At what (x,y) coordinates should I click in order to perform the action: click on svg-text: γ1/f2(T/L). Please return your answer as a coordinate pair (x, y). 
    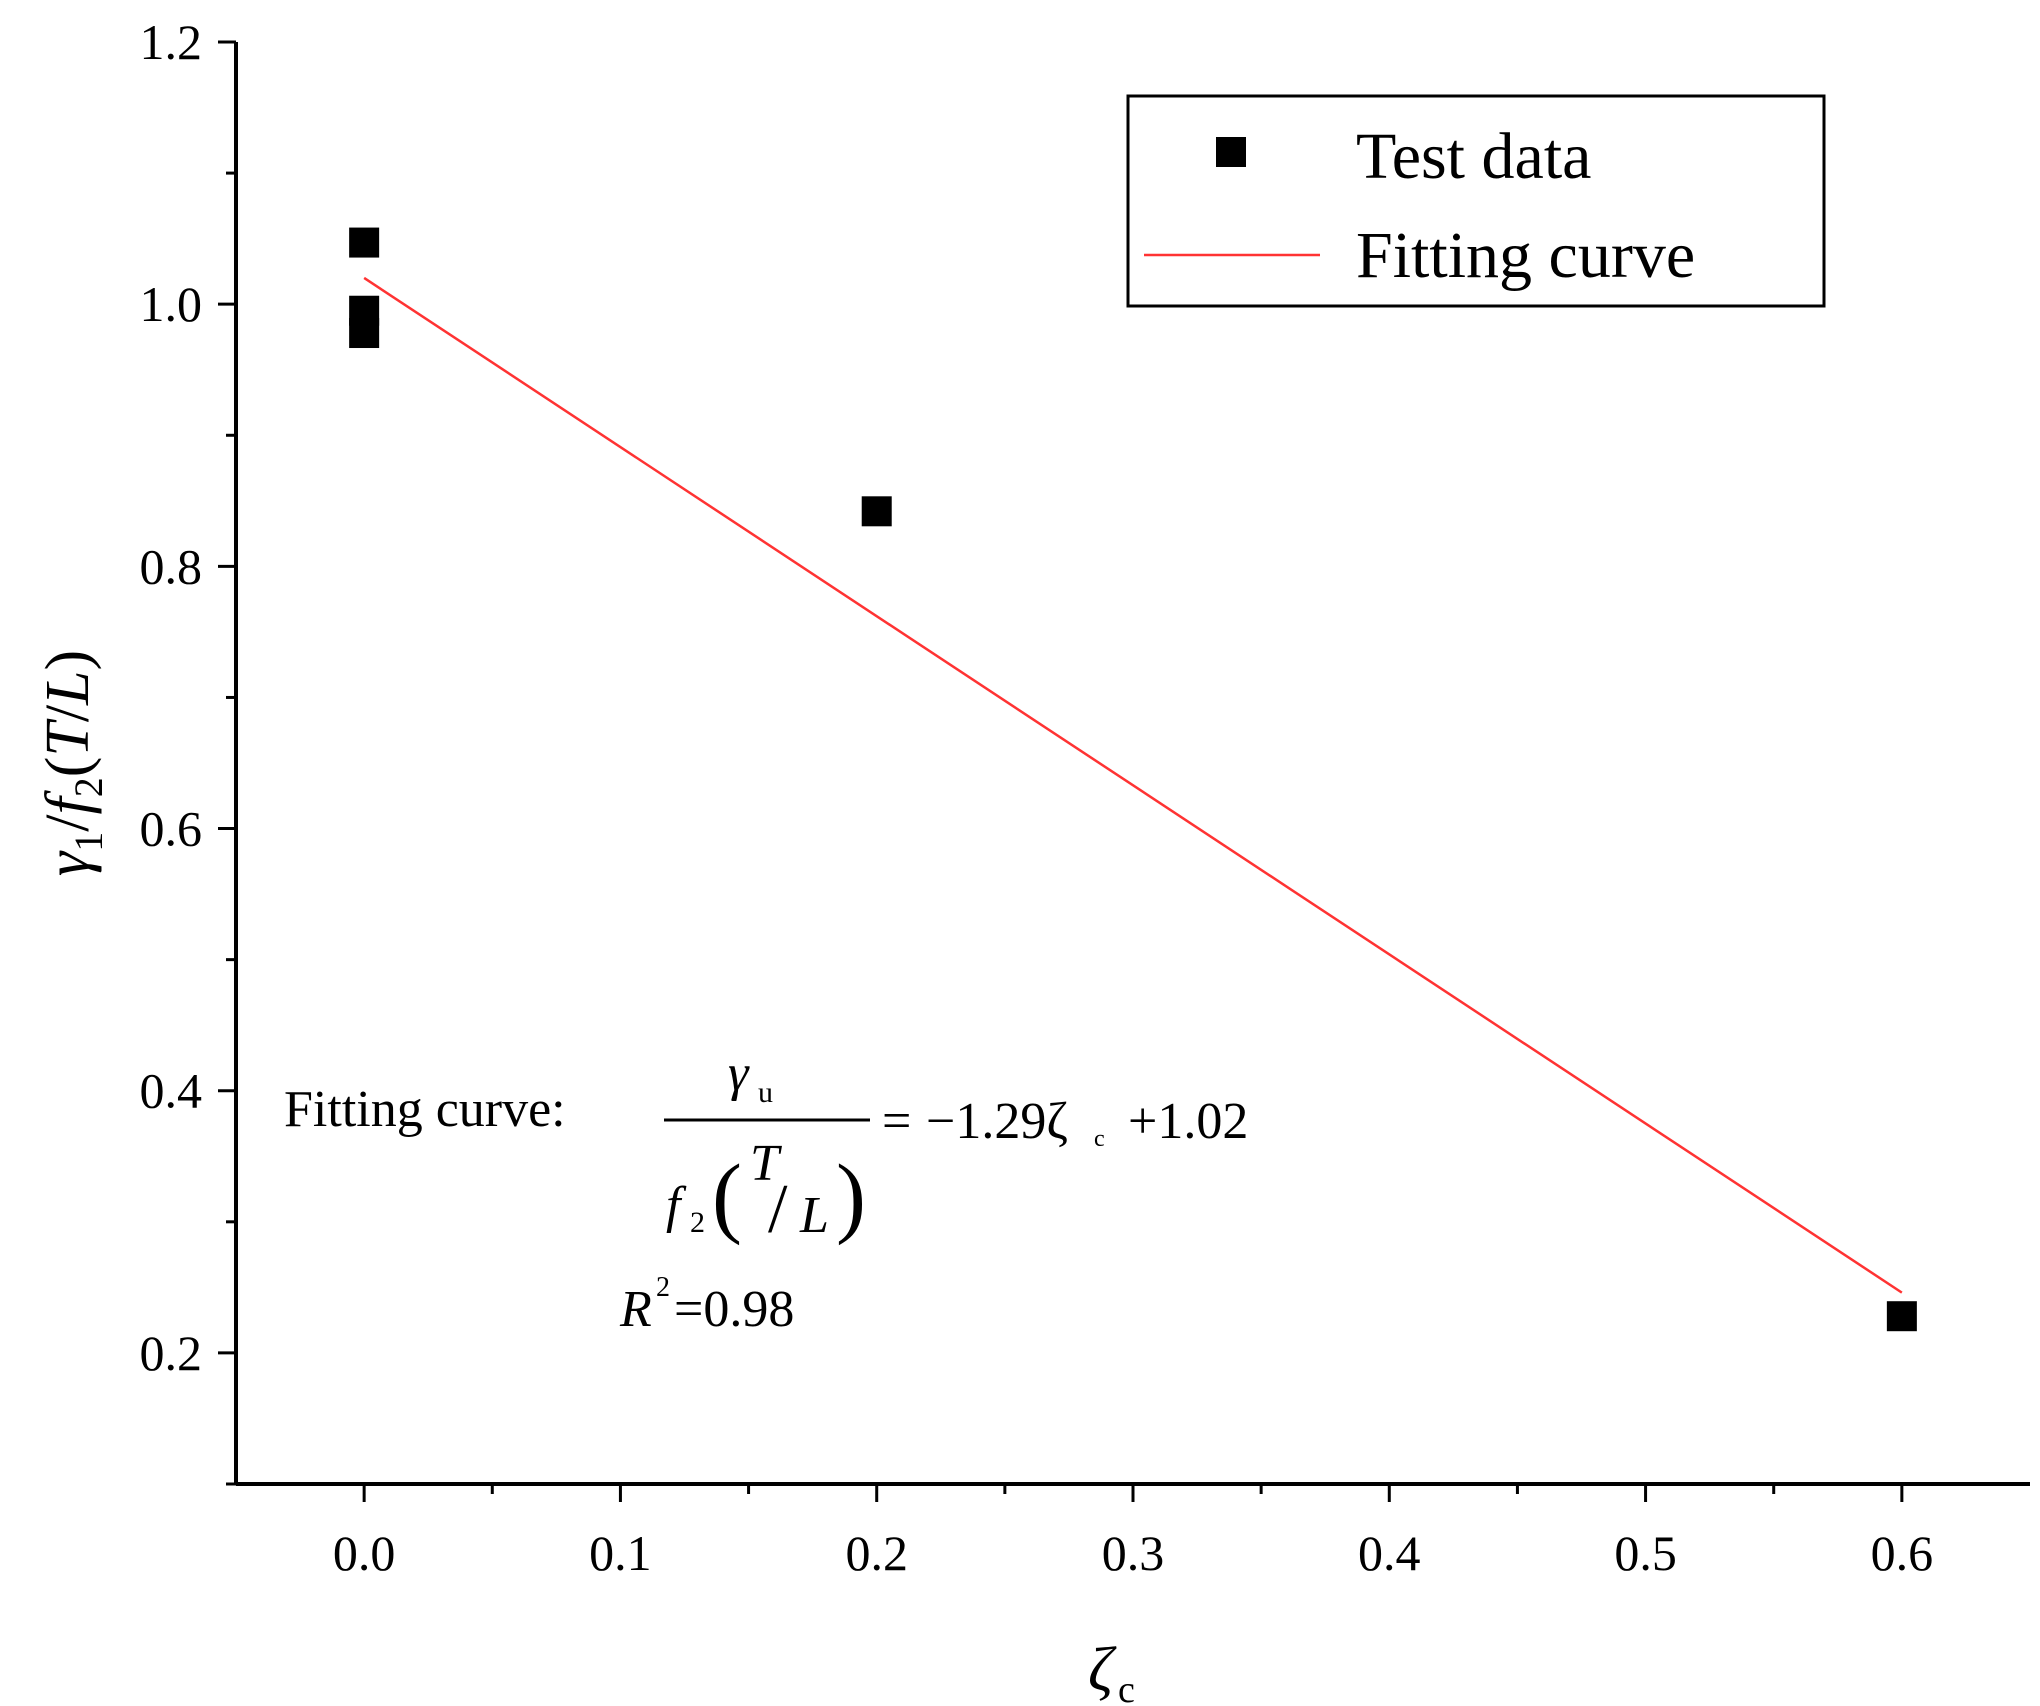
    Looking at the image, I should click on (72, 763).